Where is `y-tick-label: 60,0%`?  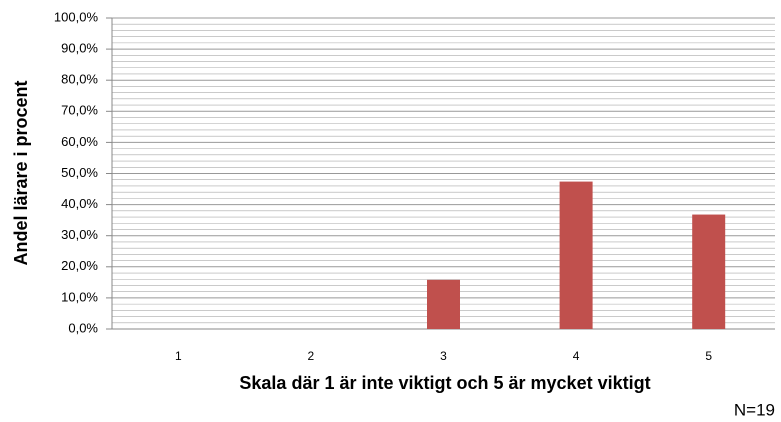 y-tick-label: 60,0% is located at coordinates (79, 141).